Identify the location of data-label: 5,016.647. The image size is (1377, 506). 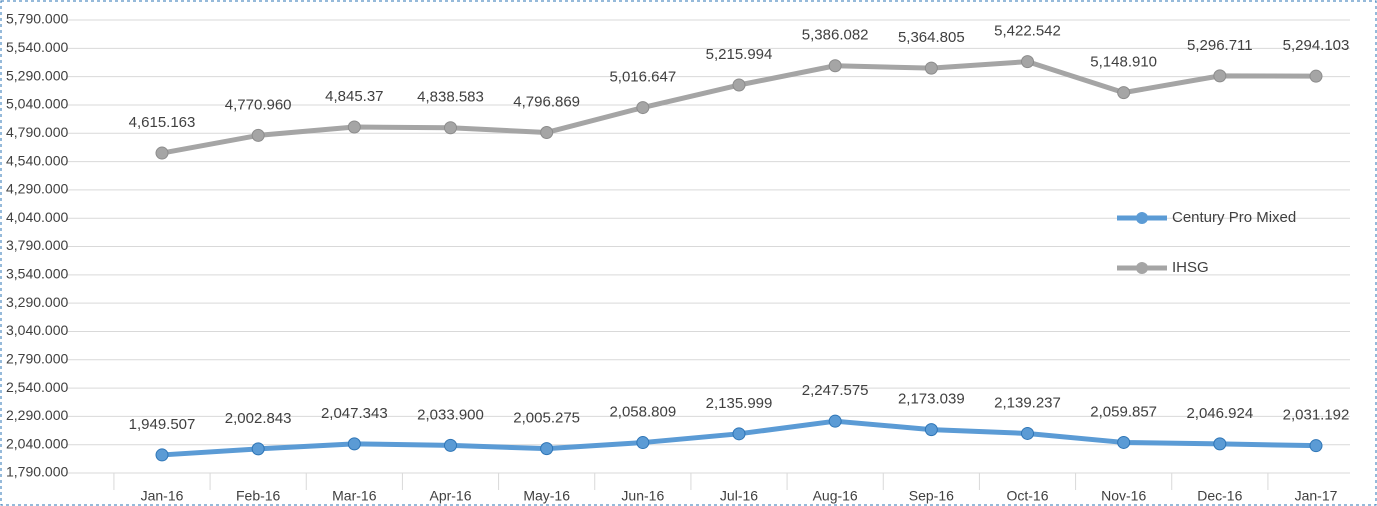
(642, 77).